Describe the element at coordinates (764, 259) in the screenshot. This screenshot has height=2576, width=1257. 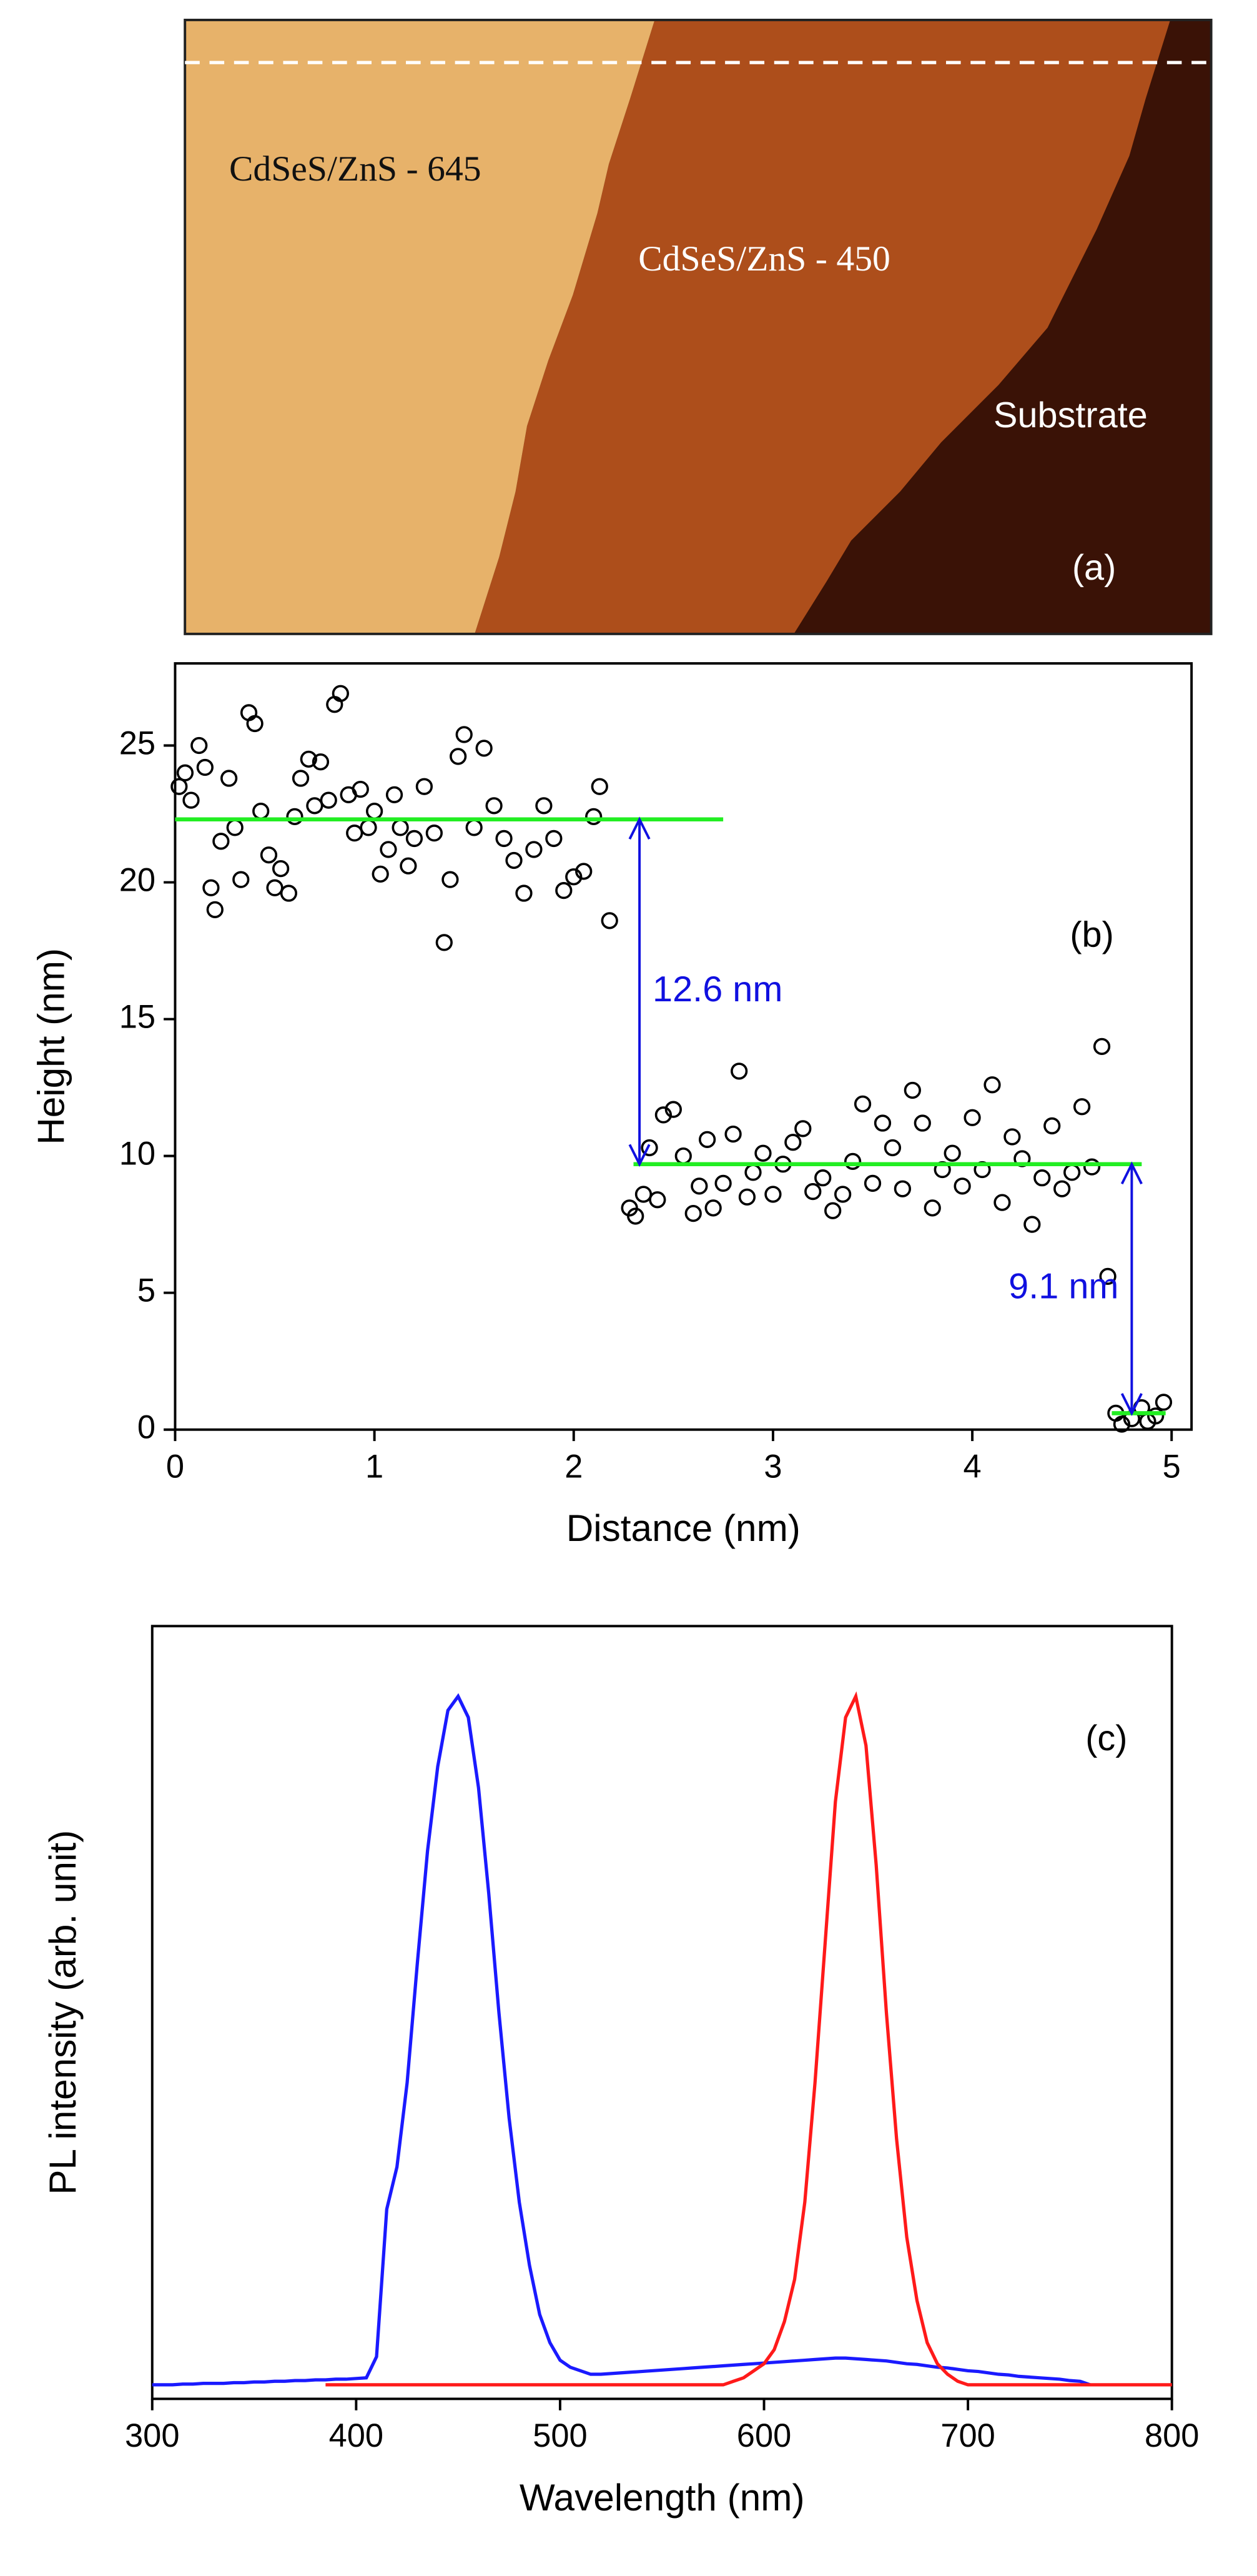
I see `annotation: CdSeS/ZnS - 450` at that location.